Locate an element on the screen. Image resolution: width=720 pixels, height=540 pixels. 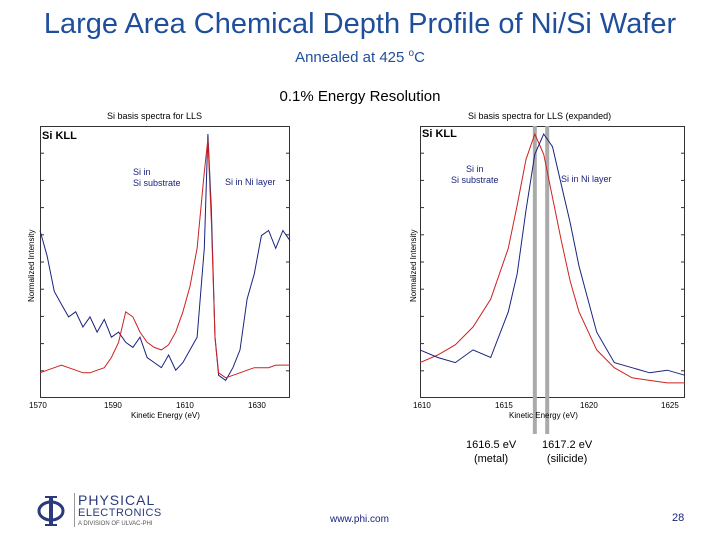
left-annotation-substrate: Si in Si substrate is located at coordinates (157, 177).